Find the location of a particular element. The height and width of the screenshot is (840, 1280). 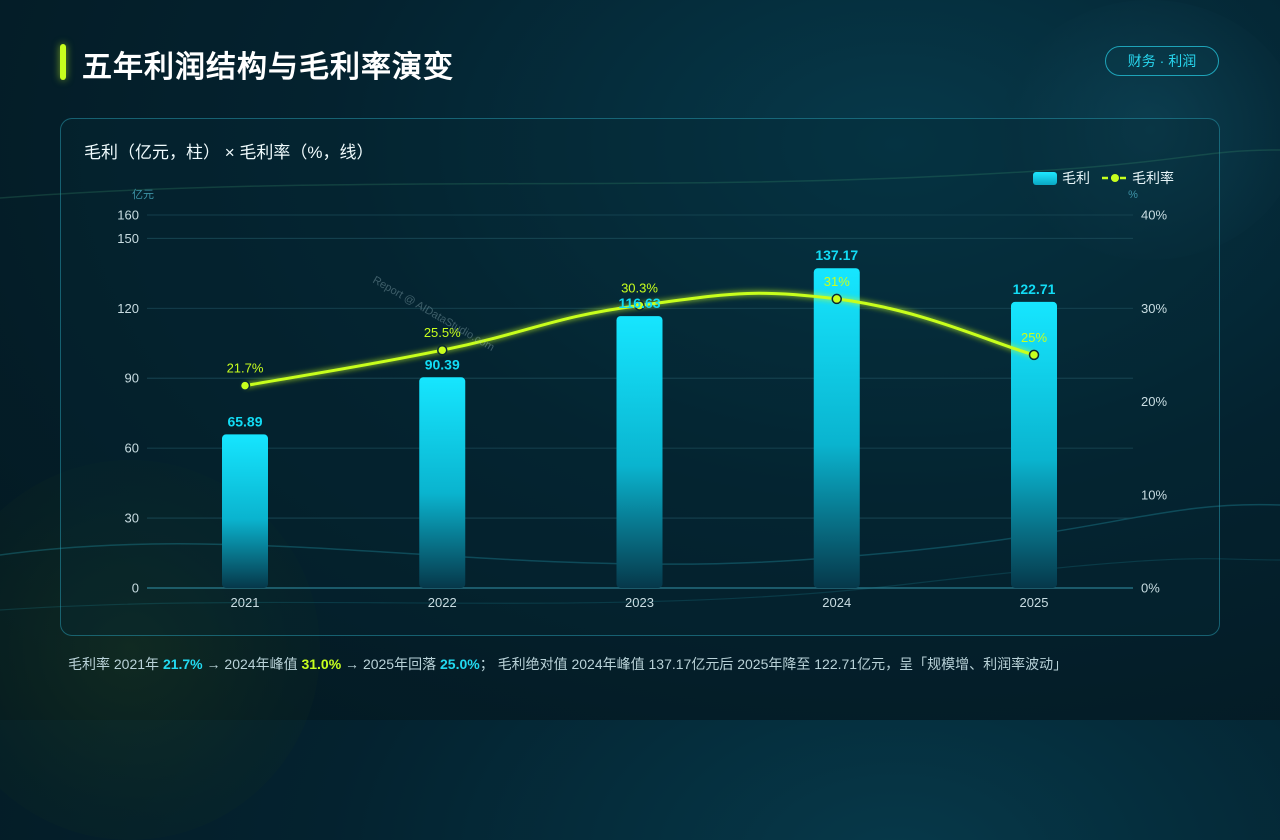

category-tag: 财务 · 利润 is located at coordinates (1162, 61).